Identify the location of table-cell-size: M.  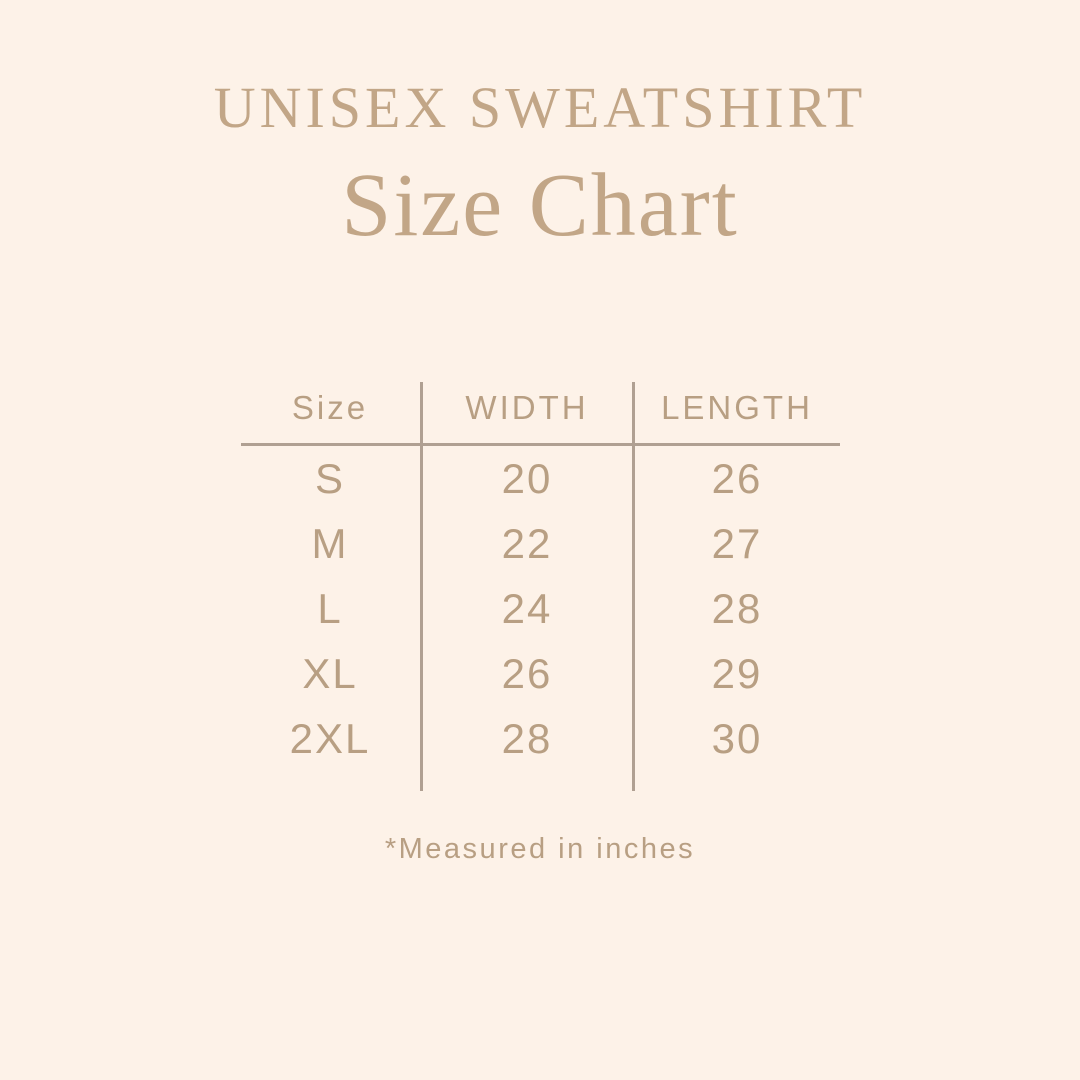
(332, 544).